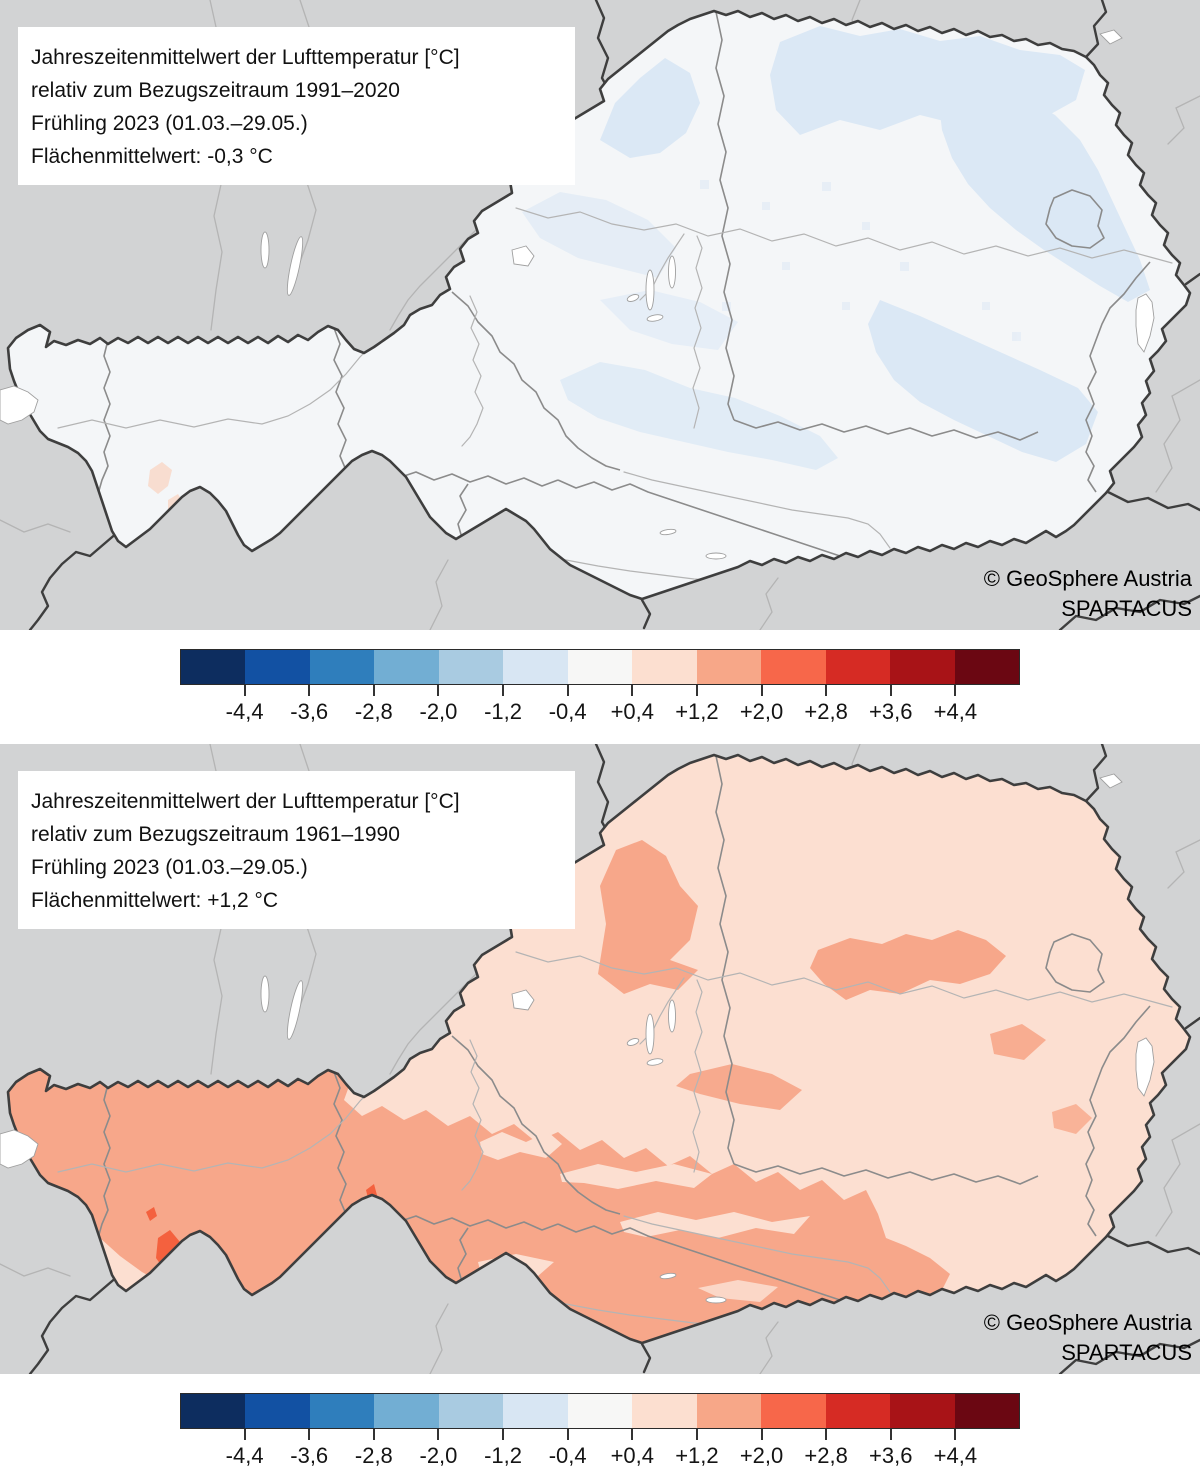 The width and height of the screenshot is (1200, 1479). What do you see at coordinates (215, 90) in the screenshot?
I see `map-reference-period-line: relativ zum Bezugszeitraum 1991–2020` at bounding box center [215, 90].